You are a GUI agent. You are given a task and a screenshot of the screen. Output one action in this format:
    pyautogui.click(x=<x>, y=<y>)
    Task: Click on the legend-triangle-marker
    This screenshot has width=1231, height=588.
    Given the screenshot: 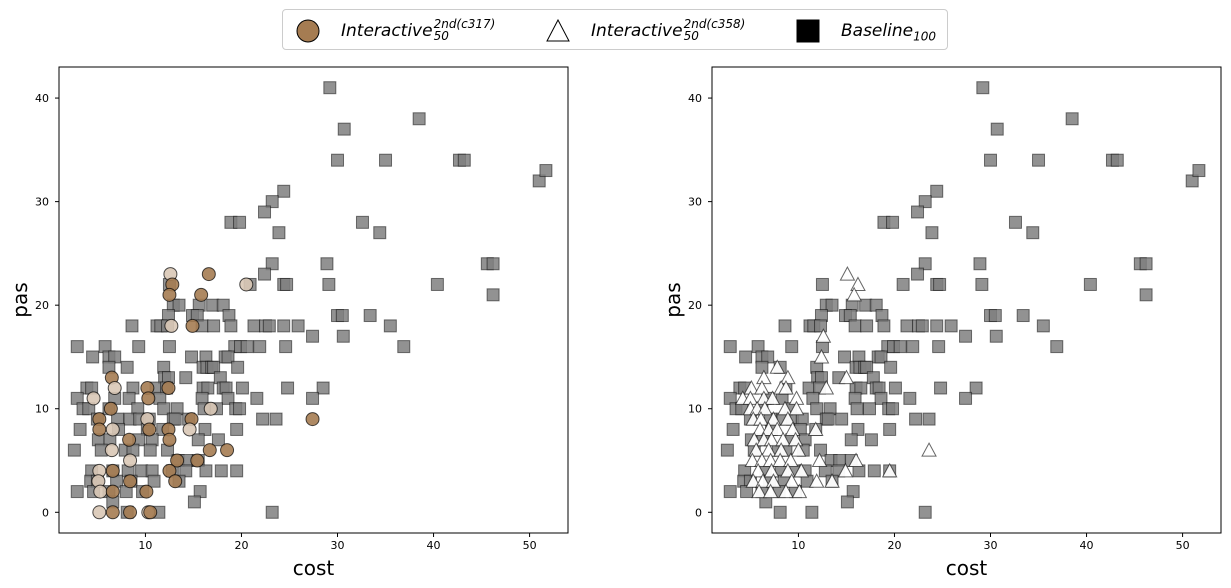 What is the action you would take?
    pyautogui.click(x=558, y=29)
    